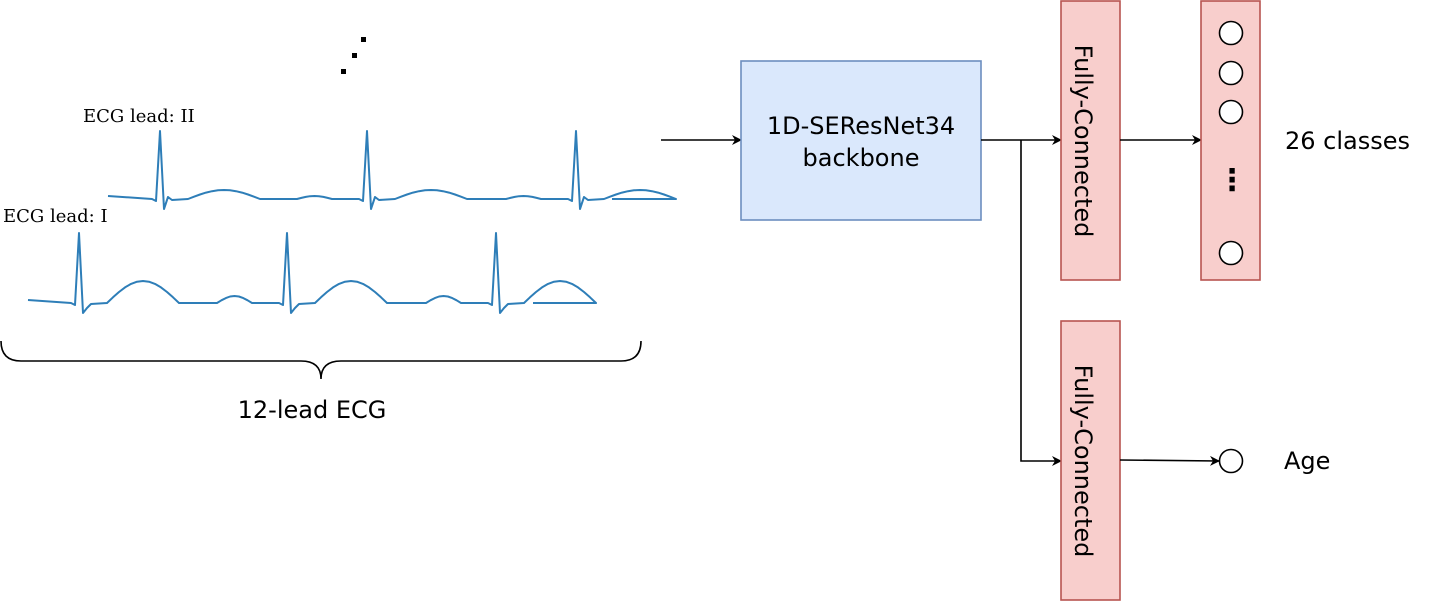 This screenshot has height=602, width=1442. I want to click on fc-bottom-label: Fully-Connected, so click(1083, 461).